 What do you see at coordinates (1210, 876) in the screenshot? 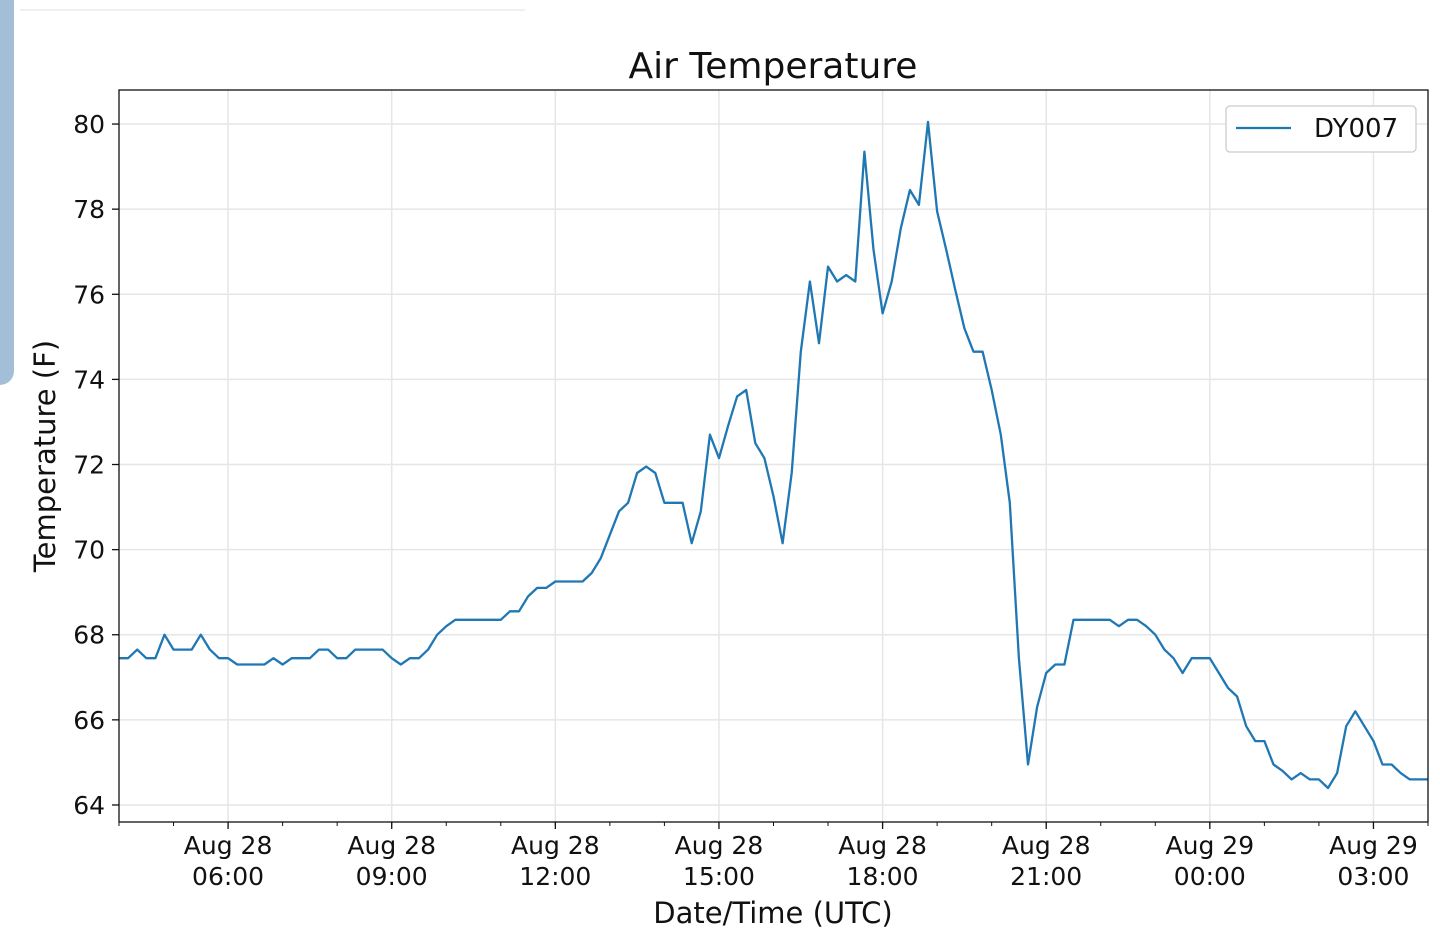
I see `x-tick-label-line: 00:00` at bounding box center [1210, 876].